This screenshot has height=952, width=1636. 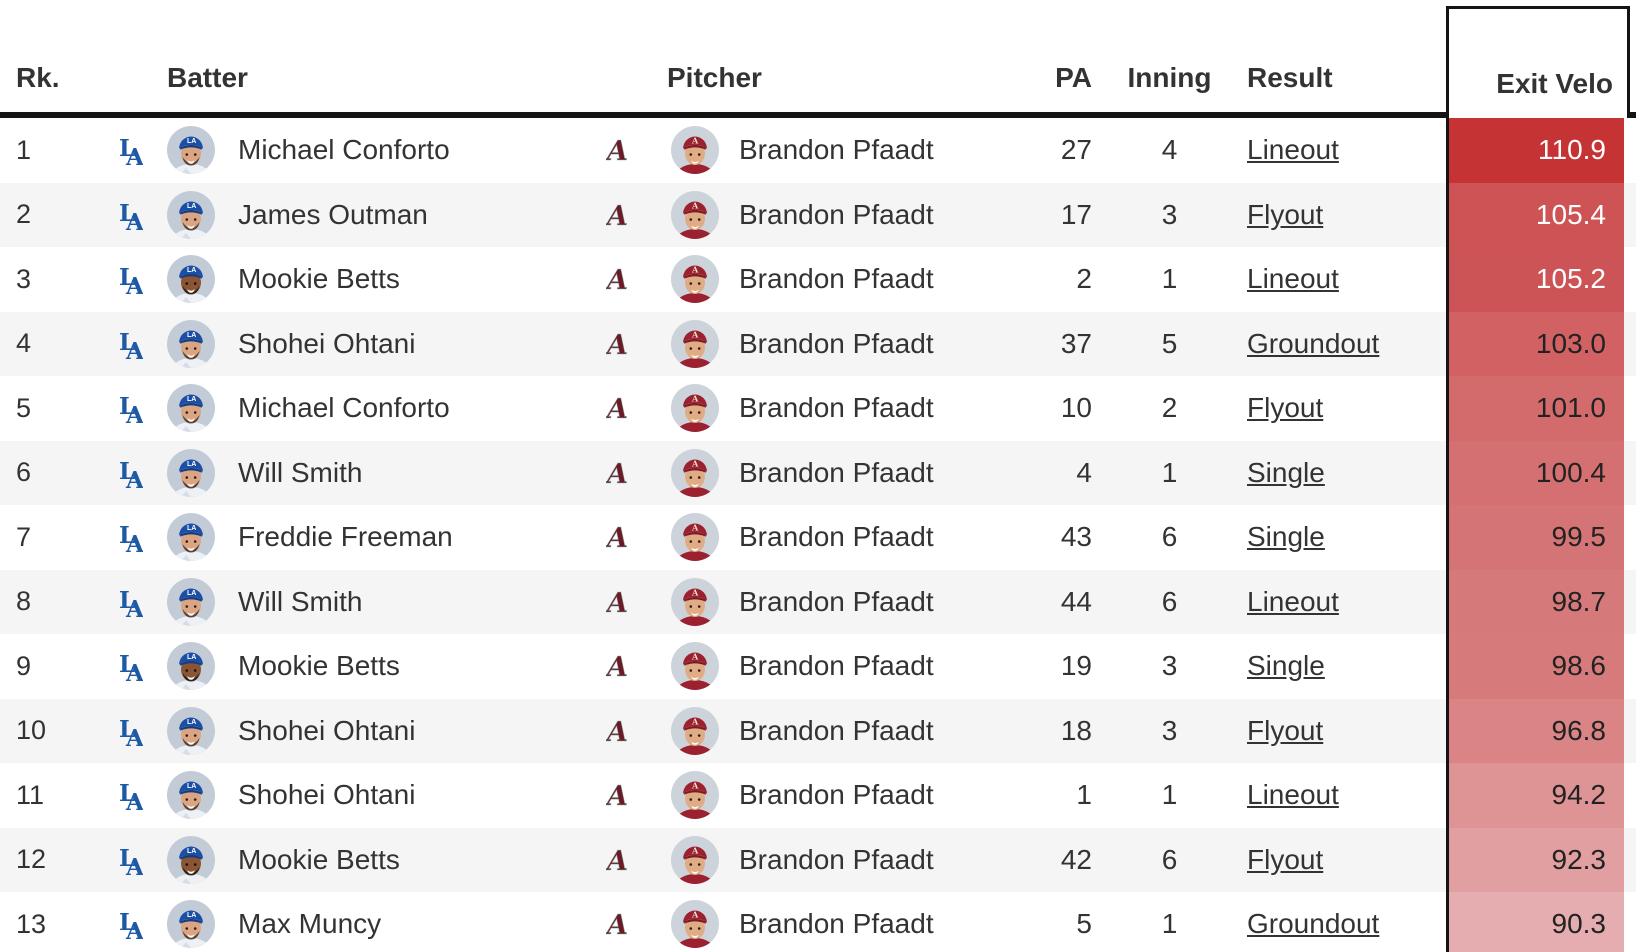 What do you see at coordinates (1535, 343) in the screenshot?
I see `exit-velo-cell: 103.0` at bounding box center [1535, 343].